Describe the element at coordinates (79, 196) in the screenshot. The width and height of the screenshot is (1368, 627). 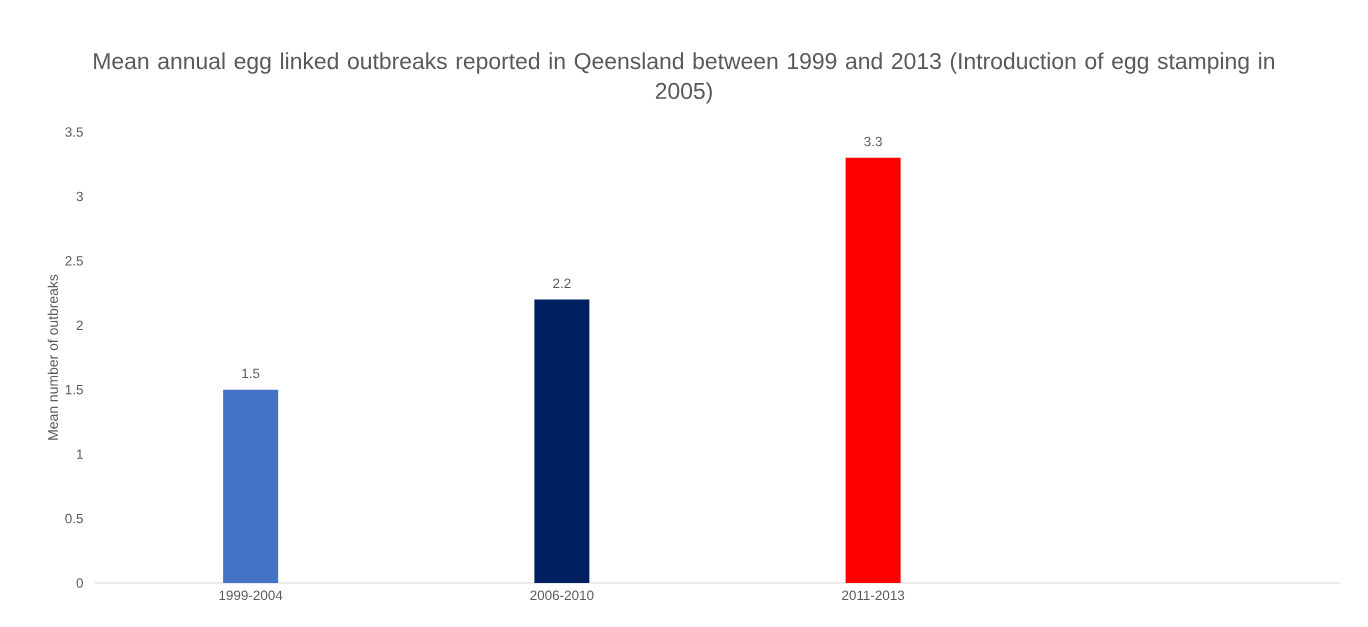
I see `y-tick-label: 3` at that location.